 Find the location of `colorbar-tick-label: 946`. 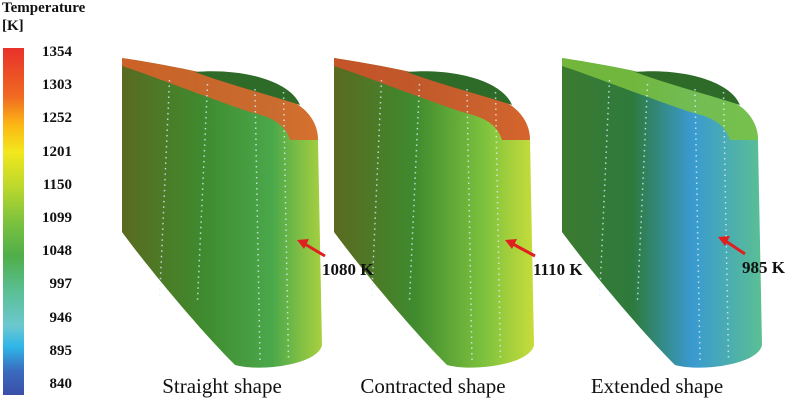

colorbar-tick-label: 946 is located at coordinates (61, 317).